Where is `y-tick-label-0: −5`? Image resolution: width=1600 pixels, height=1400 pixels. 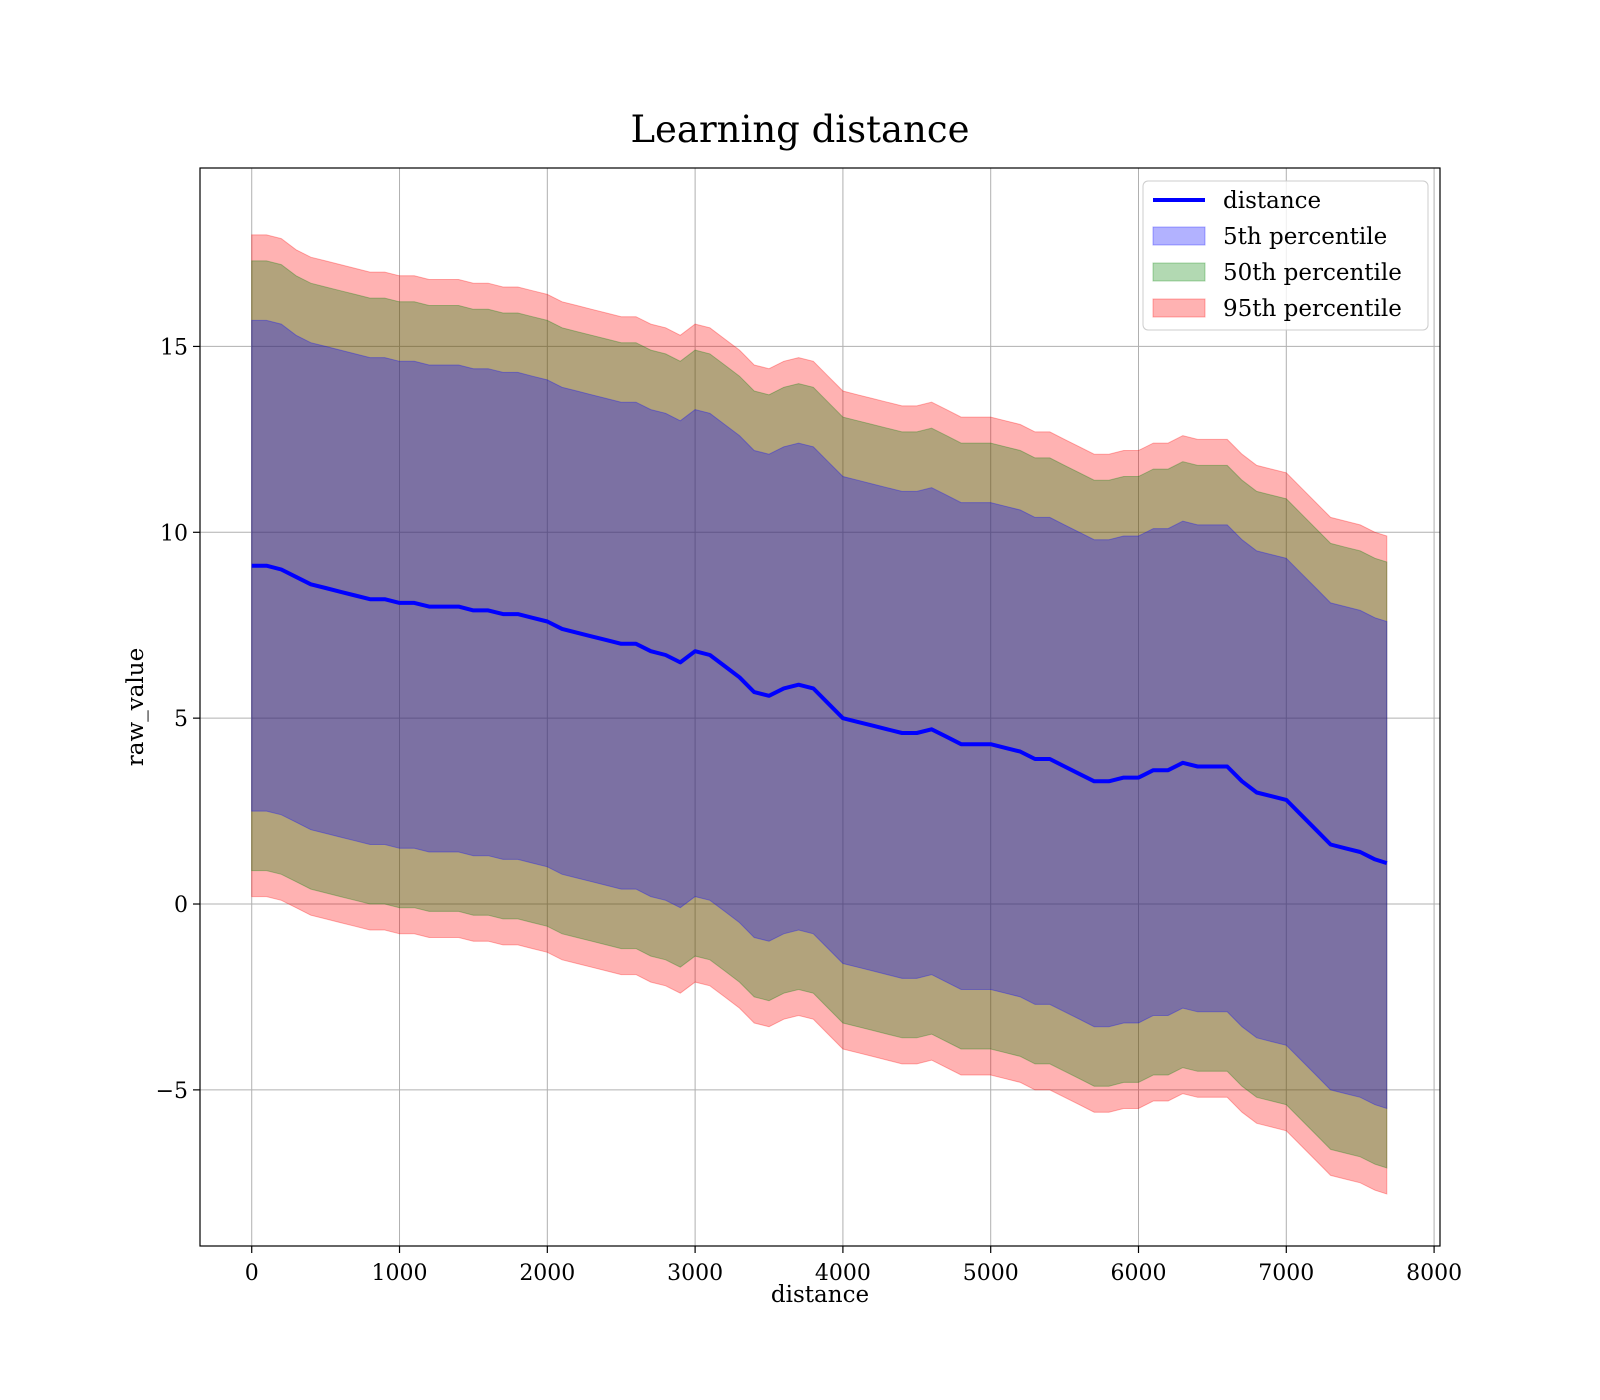 y-tick-label-0: −5 is located at coordinates (172, 1091).